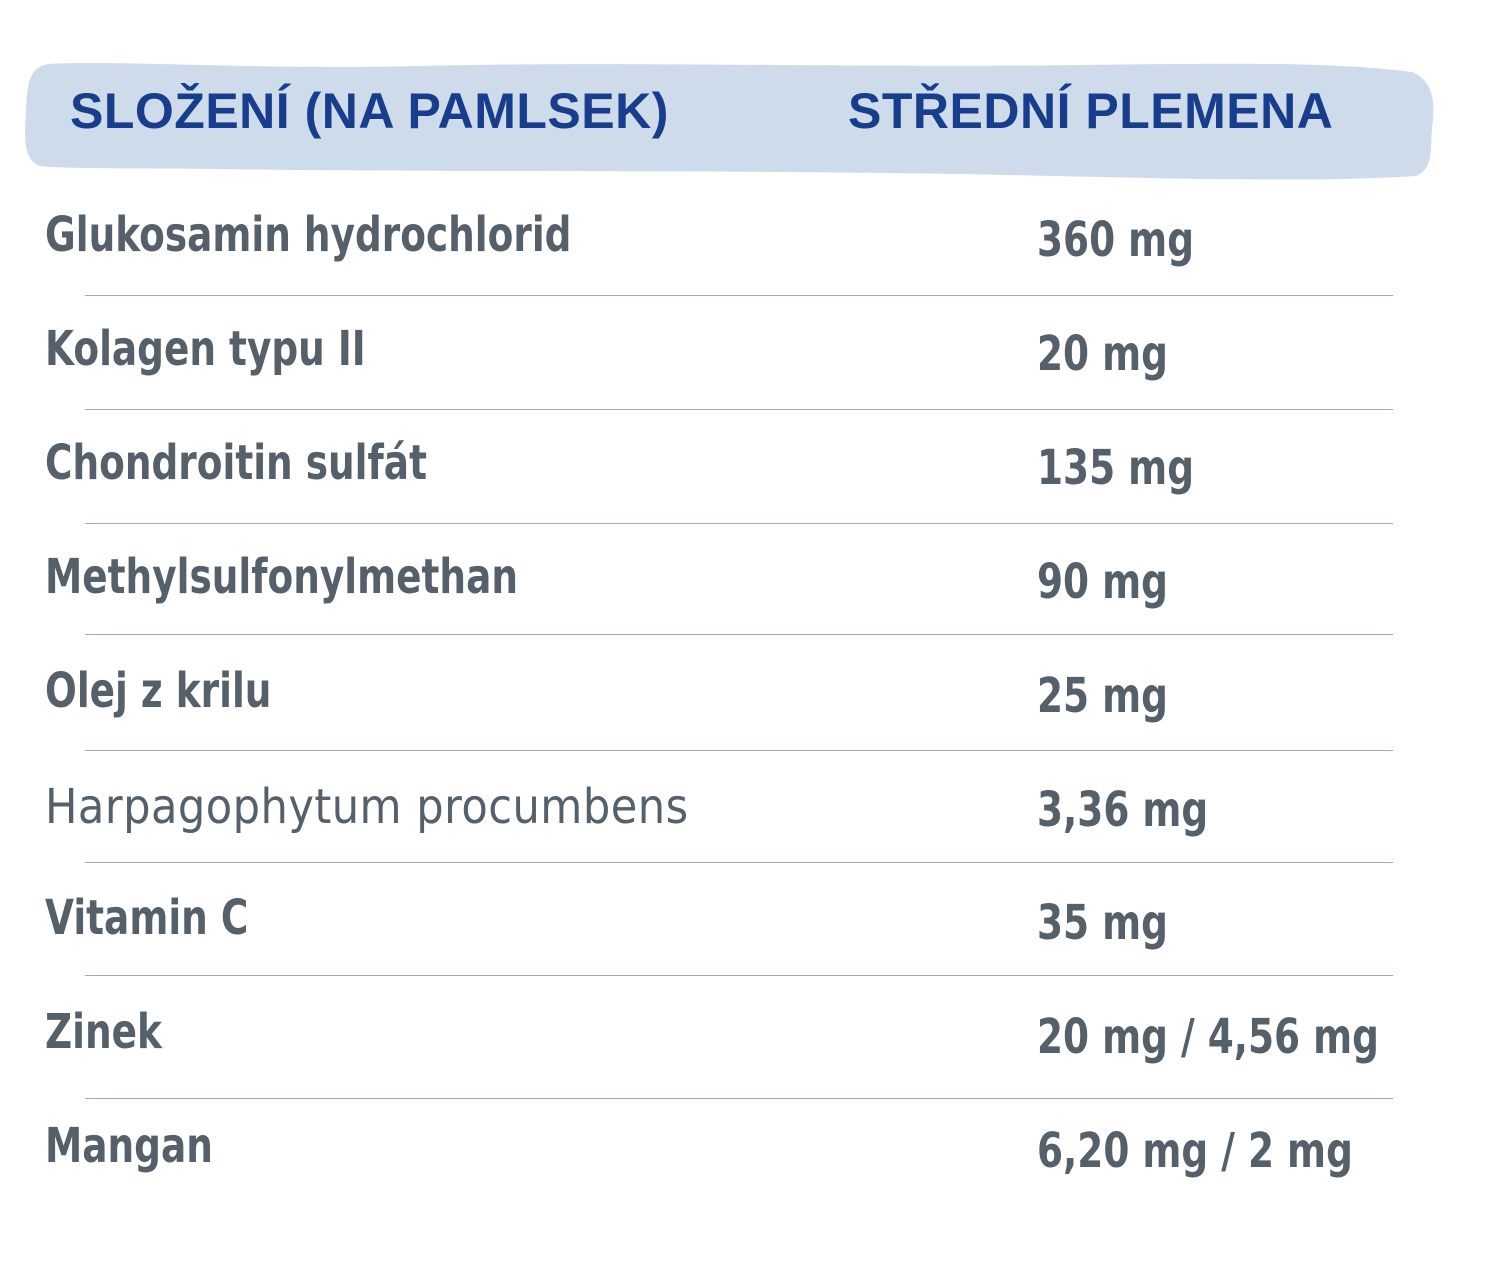 The width and height of the screenshot is (1500, 1262). What do you see at coordinates (236, 463) in the screenshot?
I see `ingredient-name: Chondroitin sulfát` at bounding box center [236, 463].